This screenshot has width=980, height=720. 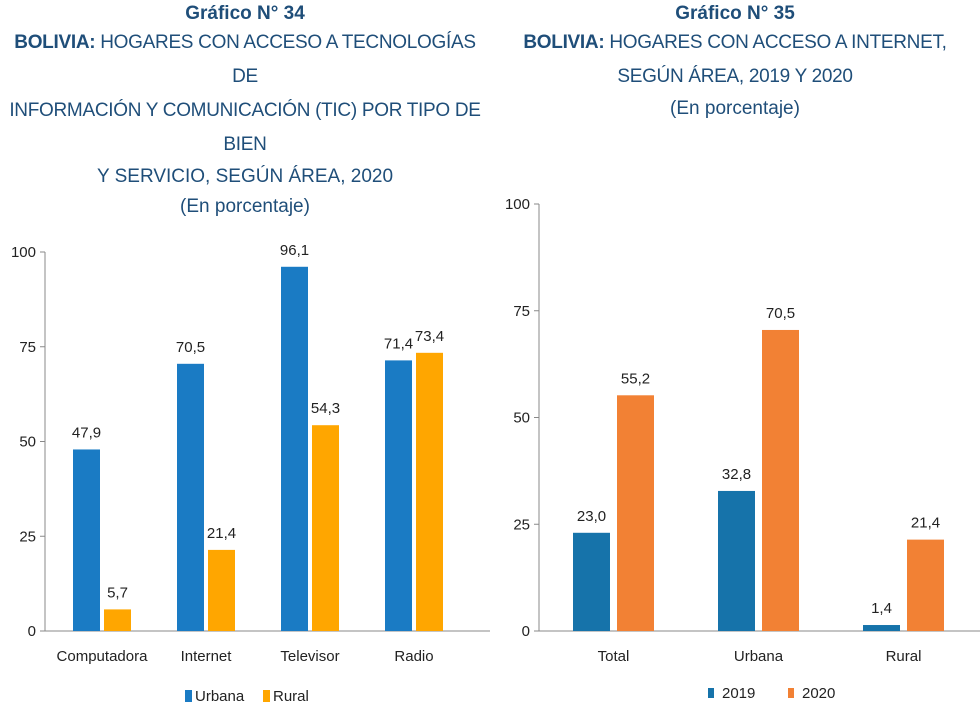 I want to click on chart-34-y-tick-label: 0, so click(x=32, y=631).